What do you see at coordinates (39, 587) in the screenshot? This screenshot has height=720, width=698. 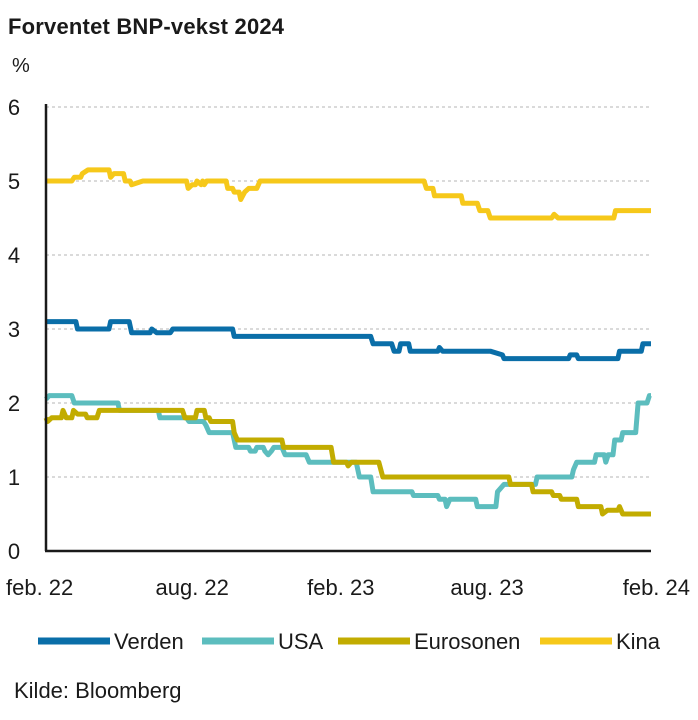 I see `x-tick-label-0: feb. 22` at bounding box center [39, 587].